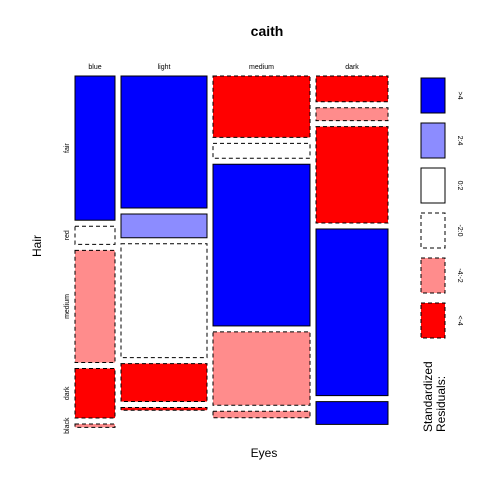  I want to click on tile-blue-black, so click(95, 425).